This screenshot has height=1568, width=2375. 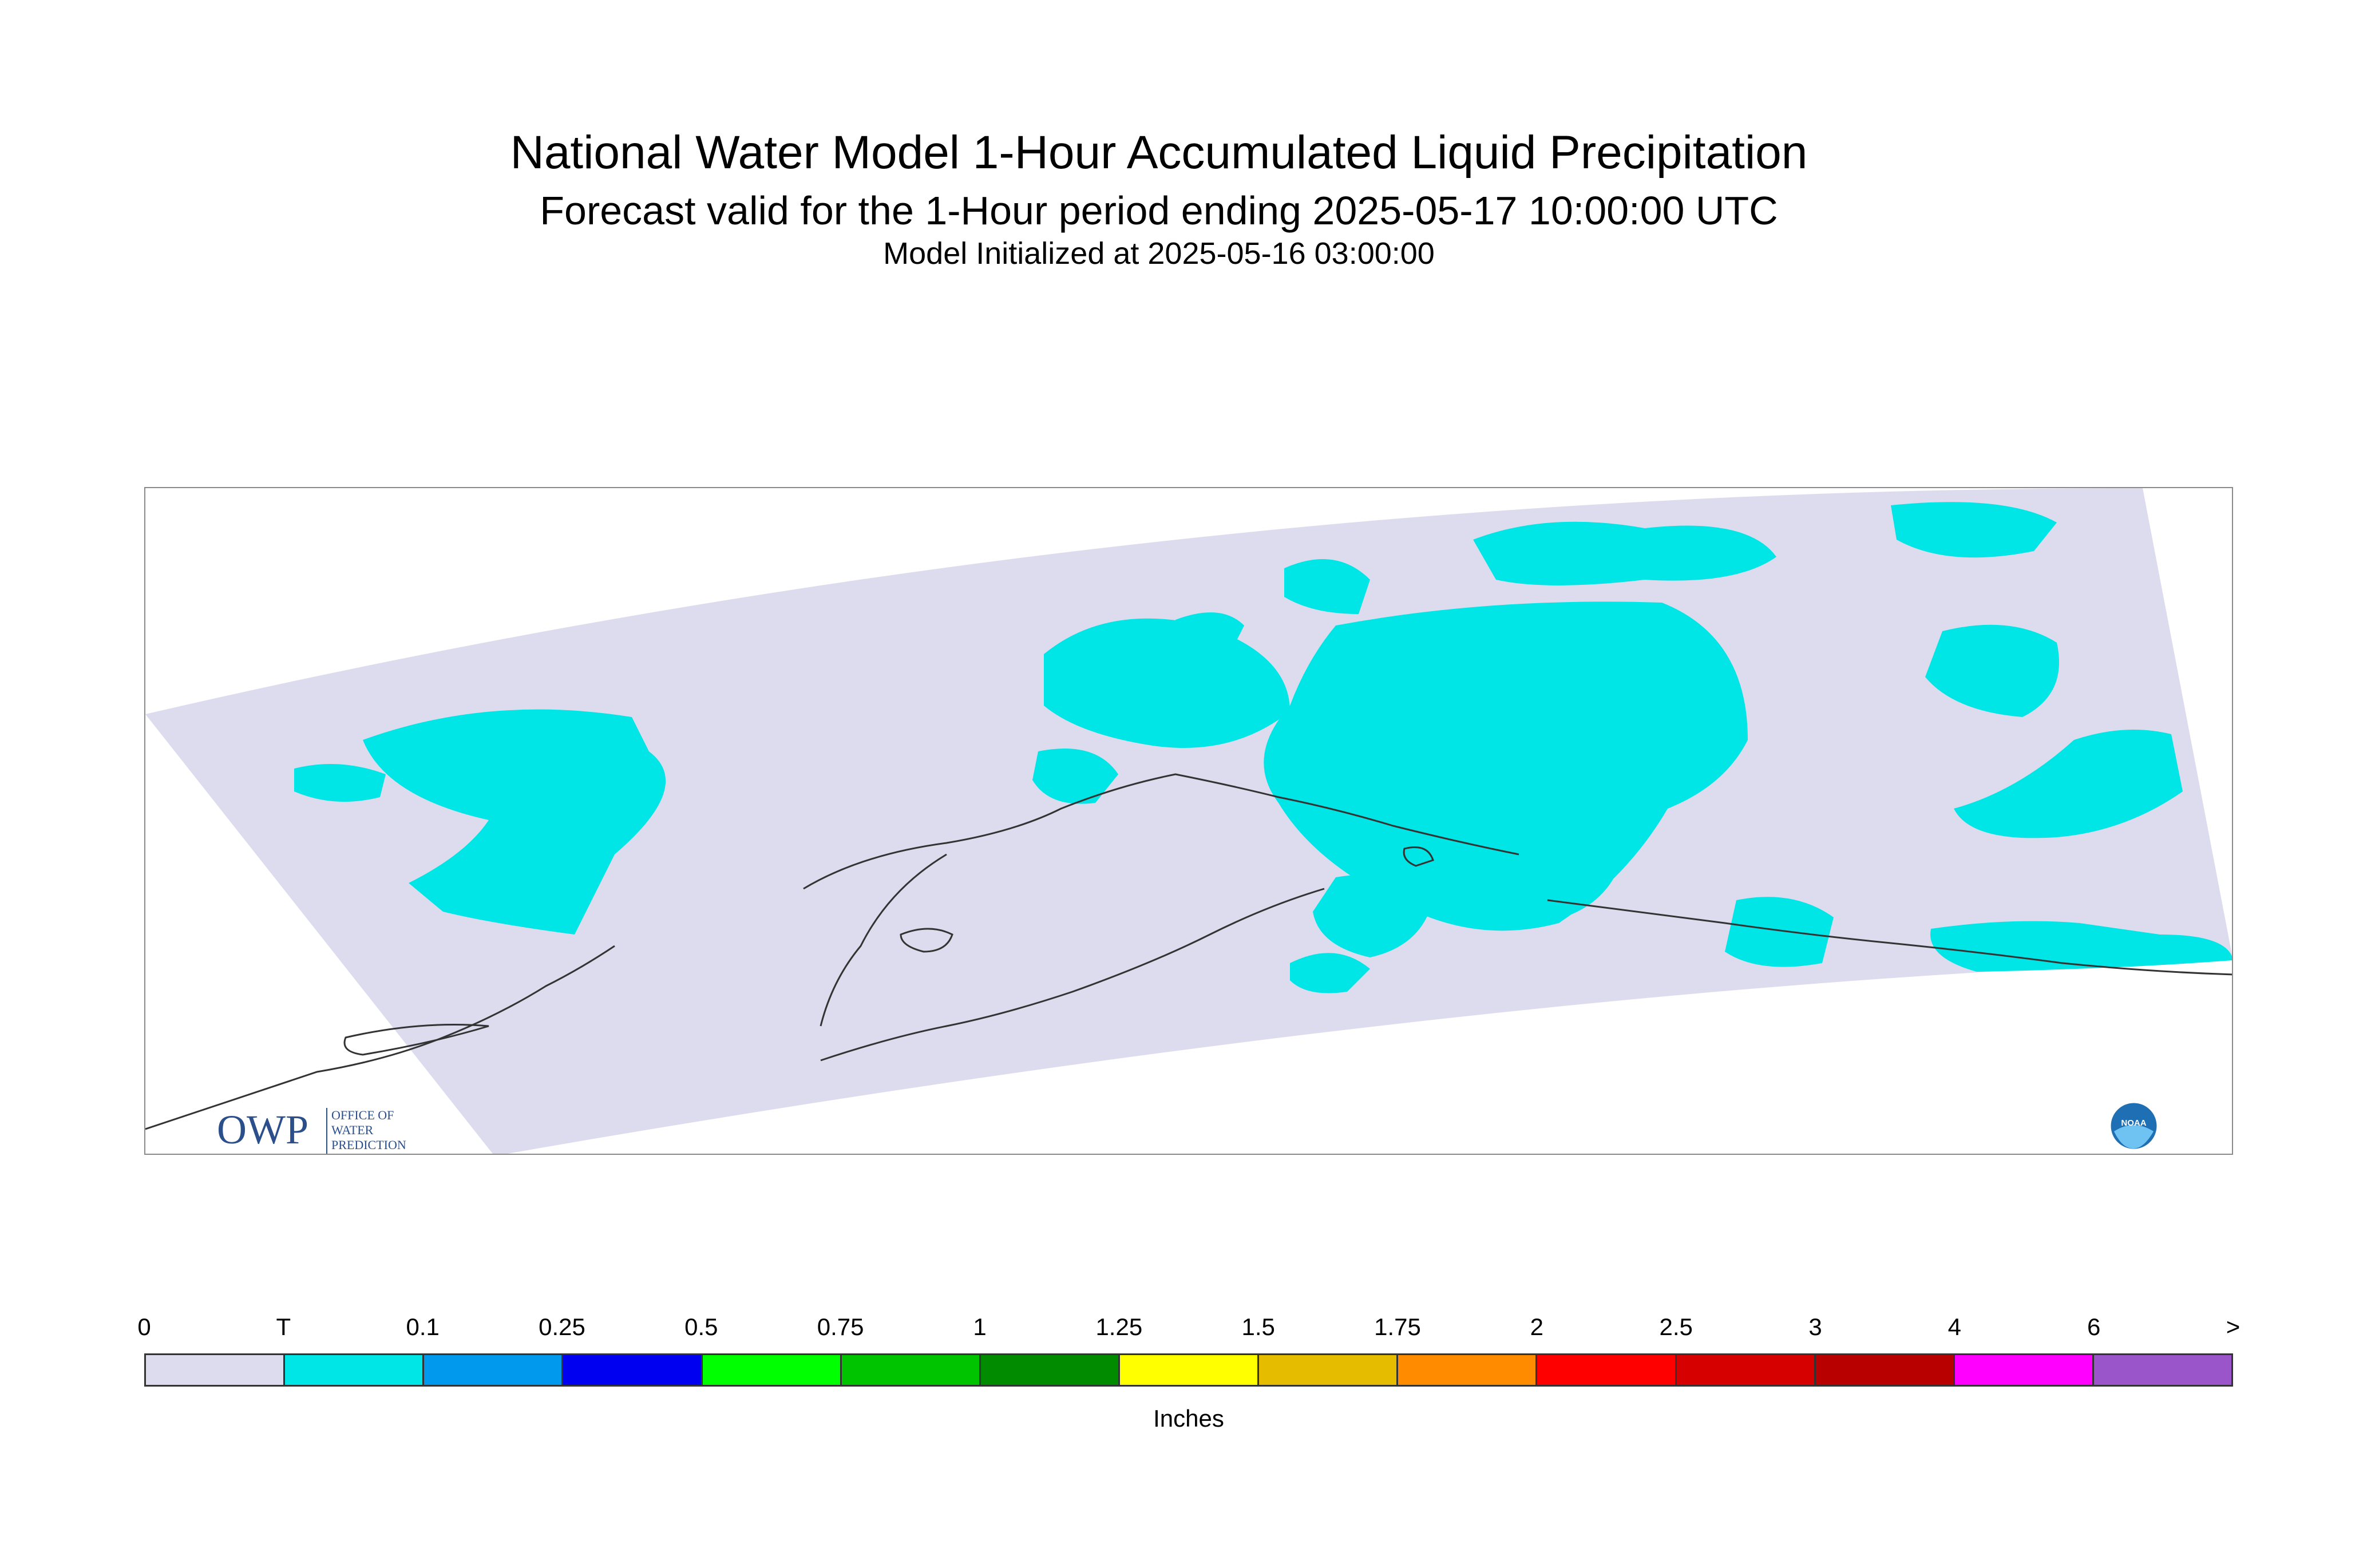 I want to click on noaa-logo-mark: NOAA, so click(x=2133, y=1123).